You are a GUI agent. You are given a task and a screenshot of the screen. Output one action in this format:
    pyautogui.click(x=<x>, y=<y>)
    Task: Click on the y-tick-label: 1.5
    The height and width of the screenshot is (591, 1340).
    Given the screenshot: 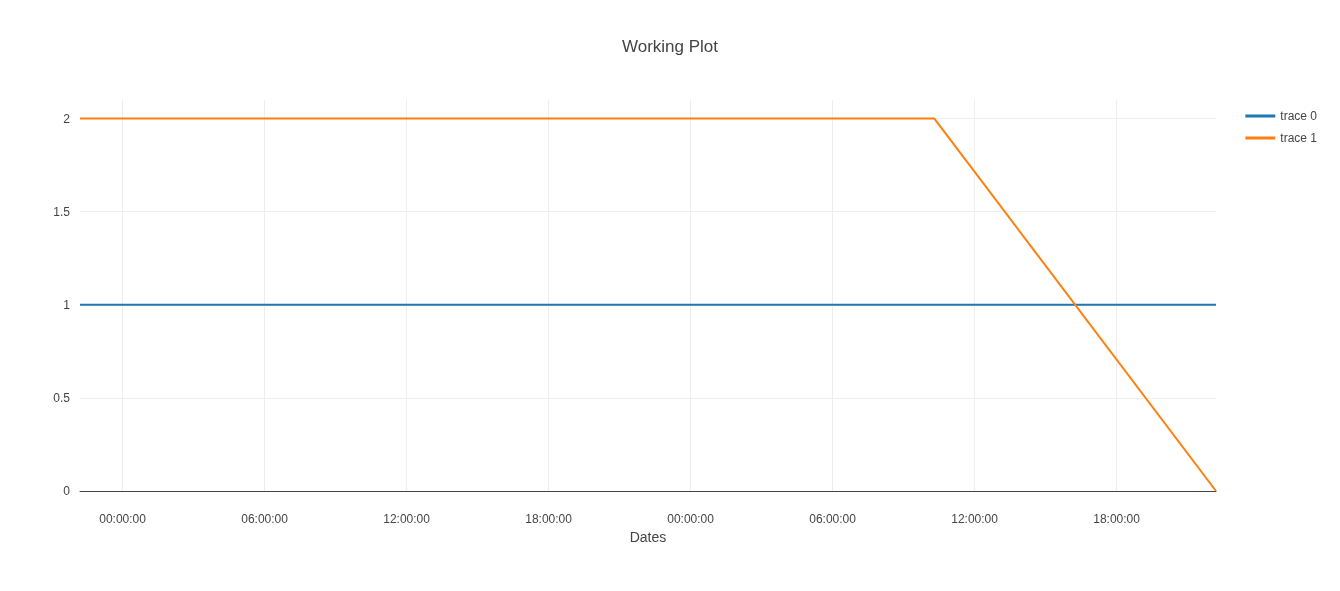 What is the action you would take?
    pyautogui.click(x=62, y=211)
    